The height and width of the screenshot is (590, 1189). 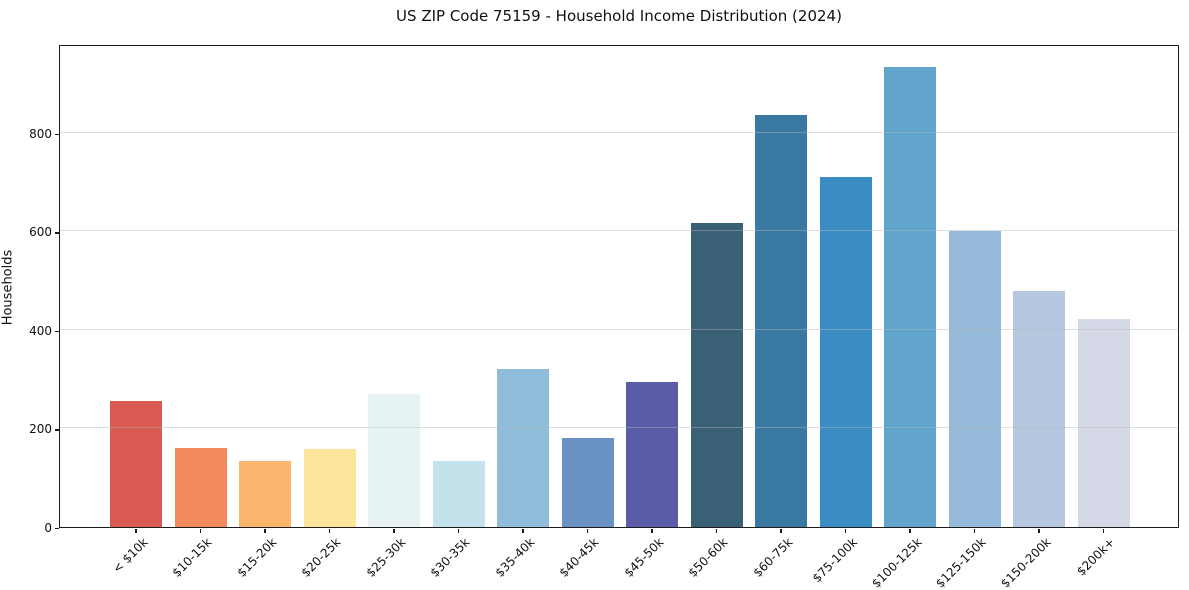 What do you see at coordinates (644, 557) in the screenshot?
I see `x-tick-label: $45-50k` at bounding box center [644, 557].